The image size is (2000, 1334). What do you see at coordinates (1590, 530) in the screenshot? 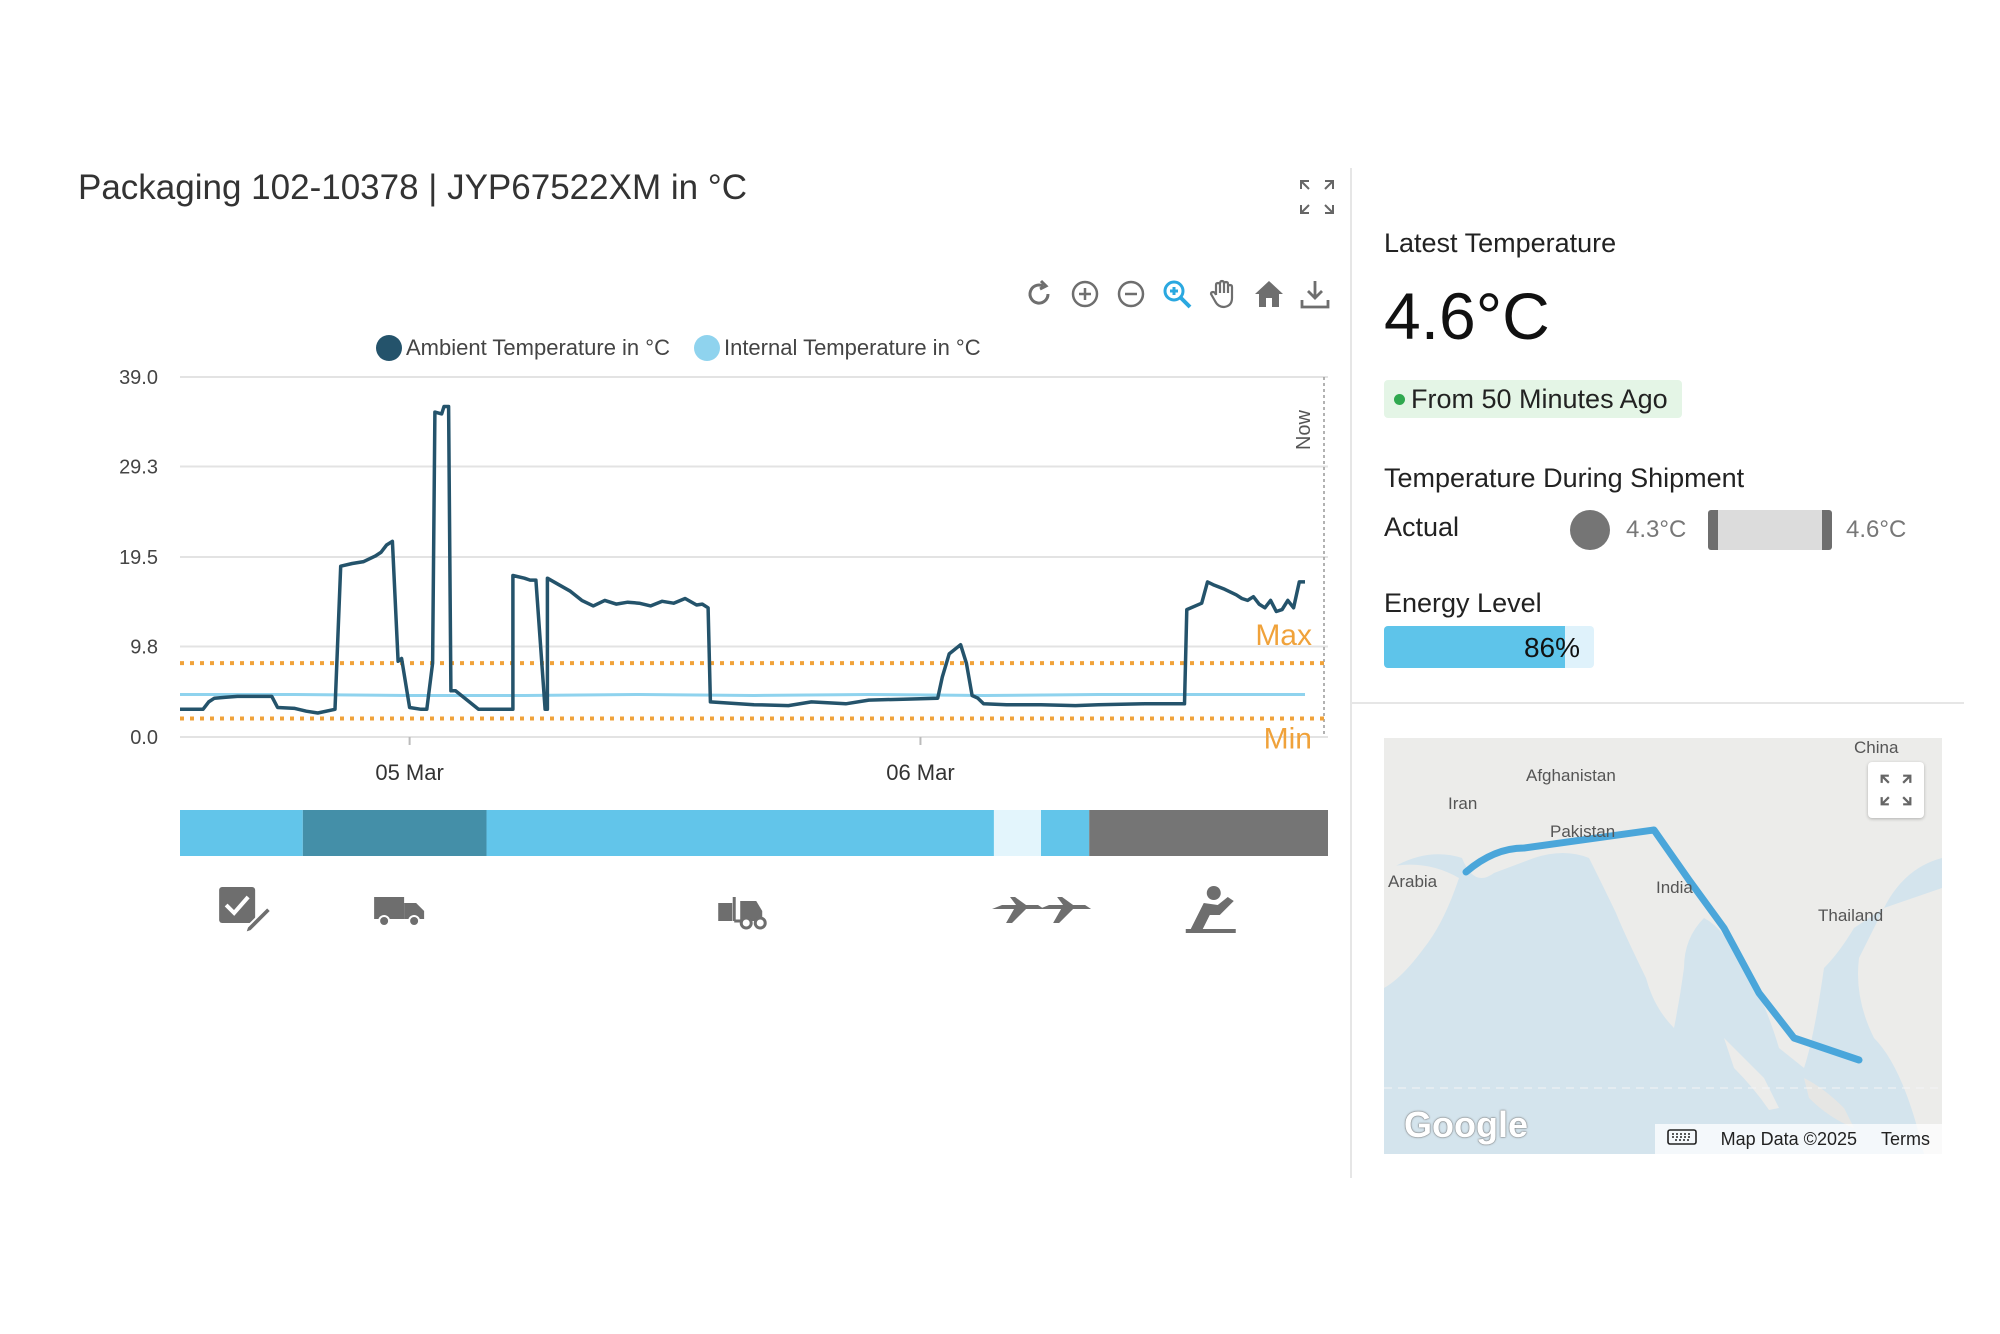
I see `range-marker-icon` at bounding box center [1590, 530].